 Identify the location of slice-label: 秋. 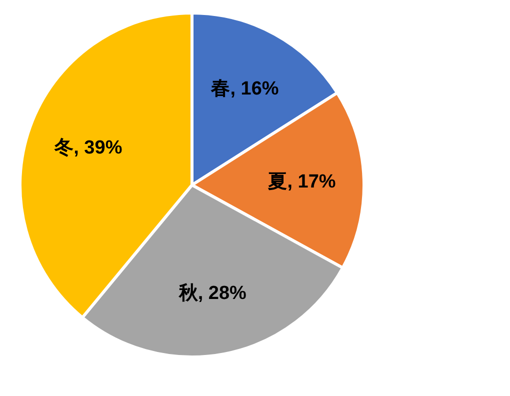
(188, 293).